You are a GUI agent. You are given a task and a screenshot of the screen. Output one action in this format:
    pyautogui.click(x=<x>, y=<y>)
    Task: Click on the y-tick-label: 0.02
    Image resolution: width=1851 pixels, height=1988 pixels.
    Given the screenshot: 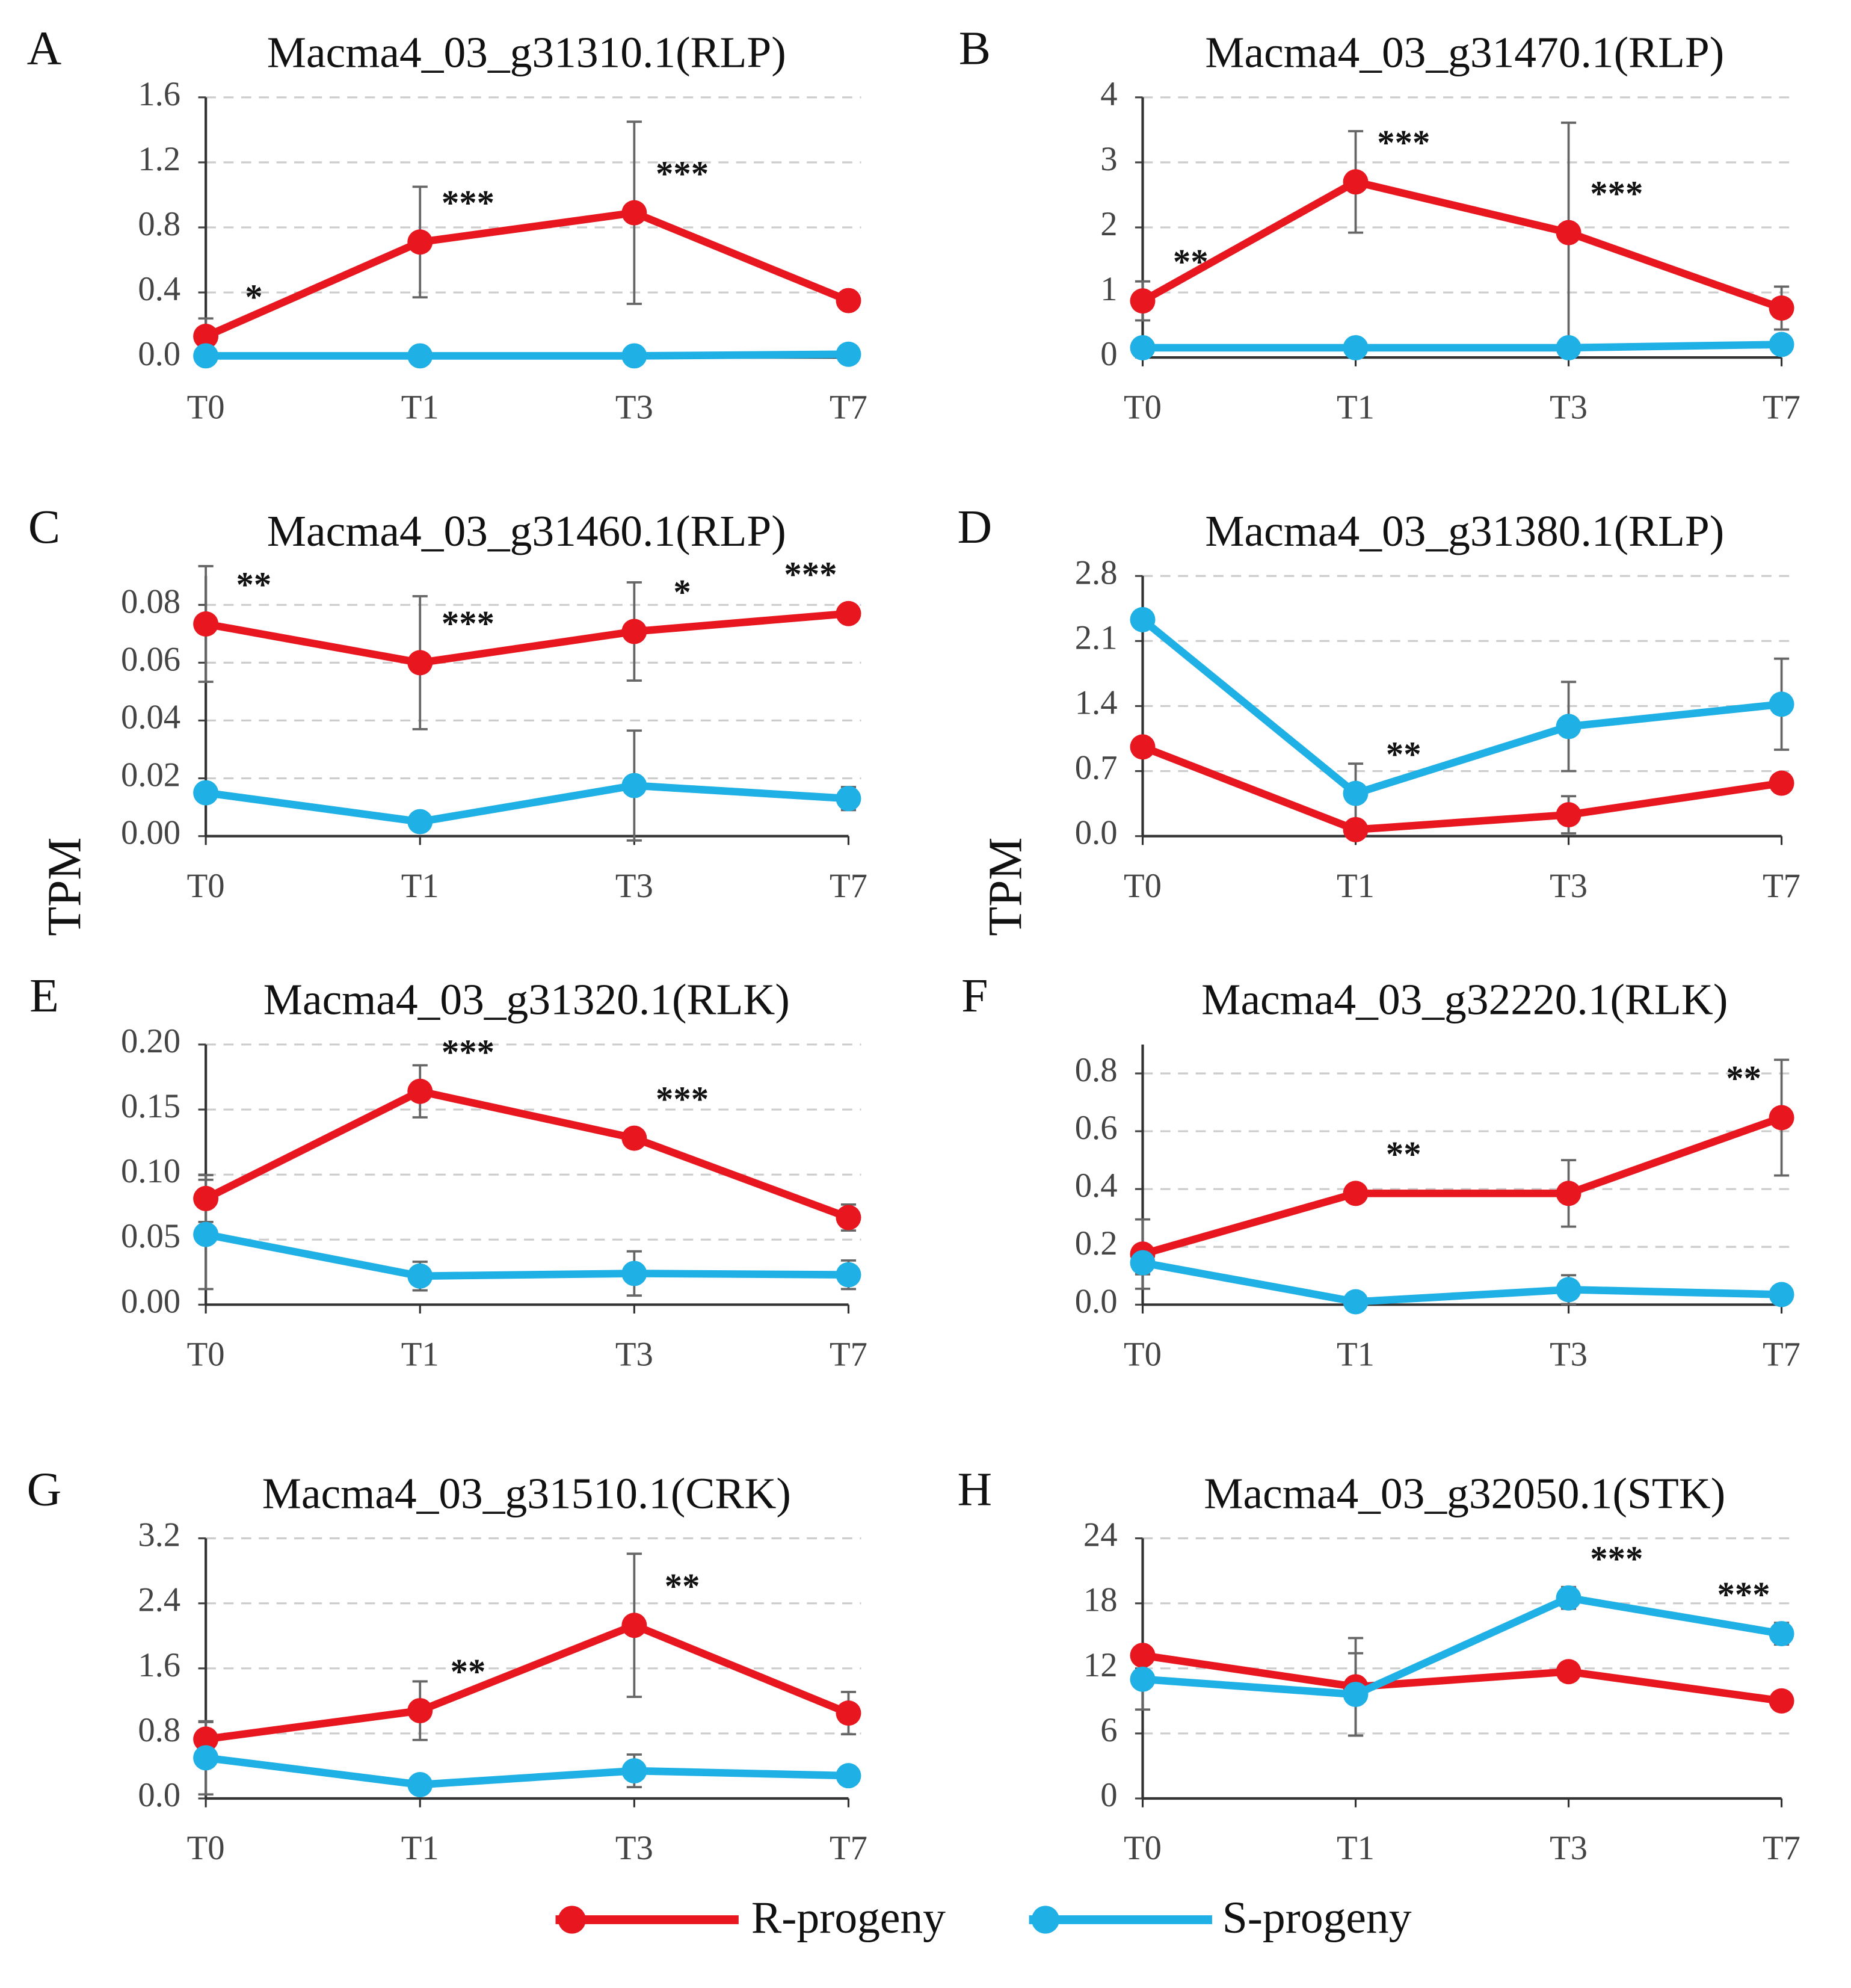 What is the action you would take?
    pyautogui.click(x=150, y=775)
    